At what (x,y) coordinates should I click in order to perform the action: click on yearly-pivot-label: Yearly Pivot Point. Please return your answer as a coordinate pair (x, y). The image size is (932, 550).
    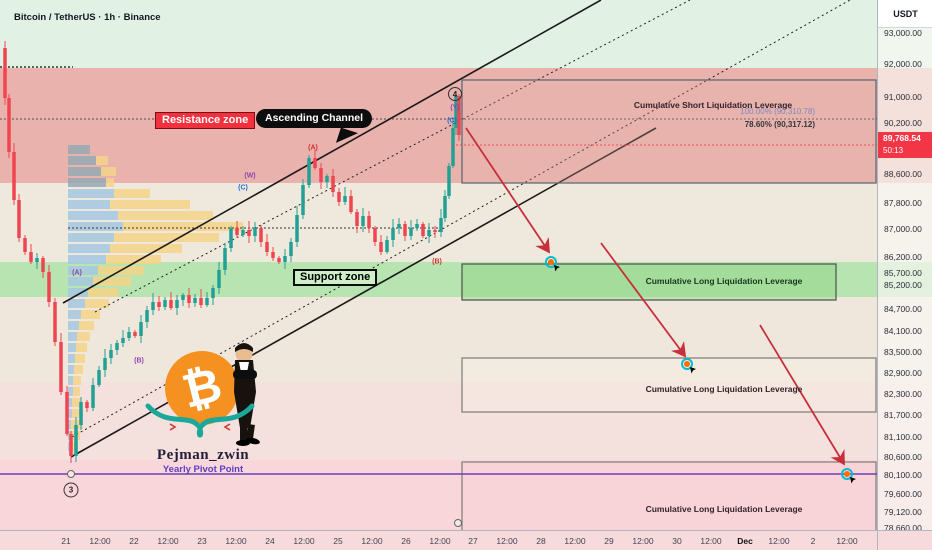
    Looking at the image, I should click on (203, 469).